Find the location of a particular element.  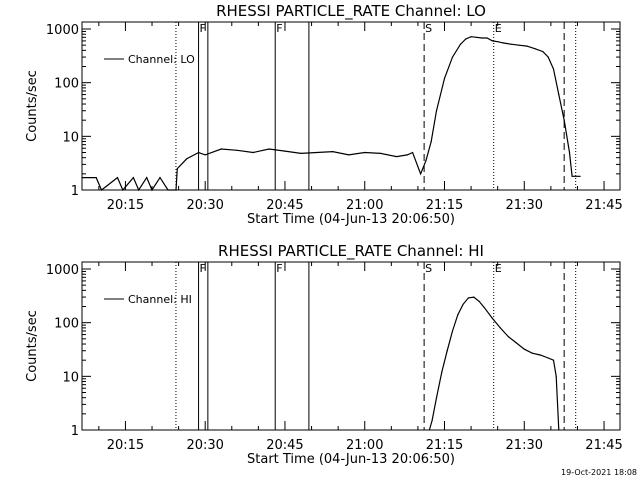

chart1-title: RHESSI PARTICLE_RATE Channel: LO is located at coordinates (351, 11).